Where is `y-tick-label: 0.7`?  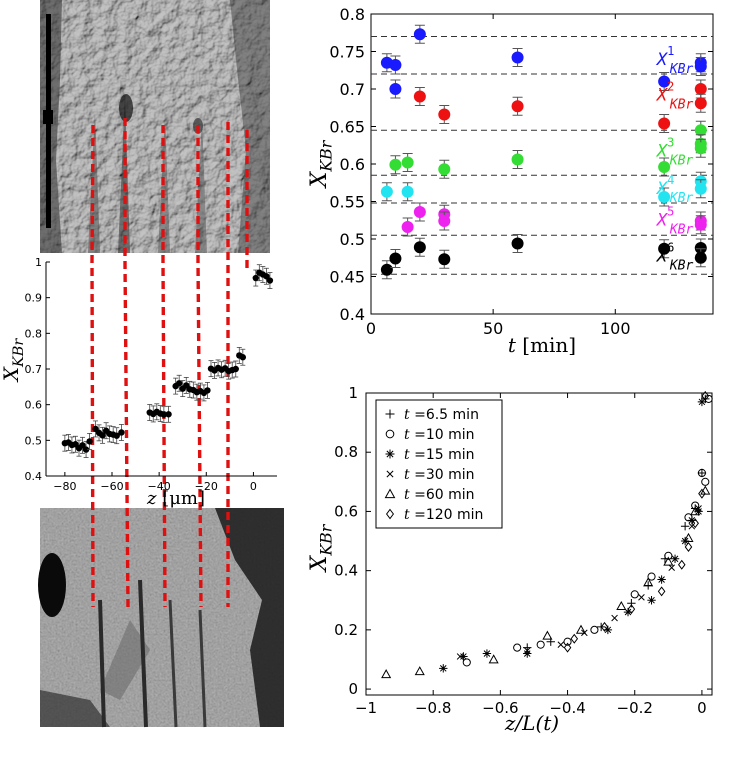 y-tick-label: 0.7 is located at coordinates (352, 89).